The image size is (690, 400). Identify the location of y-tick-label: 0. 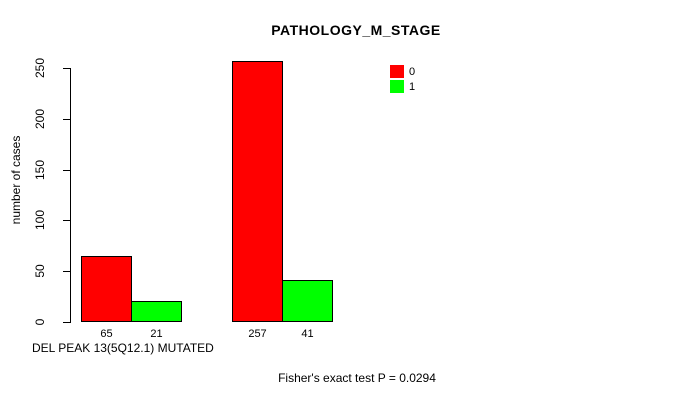
(40, 322).